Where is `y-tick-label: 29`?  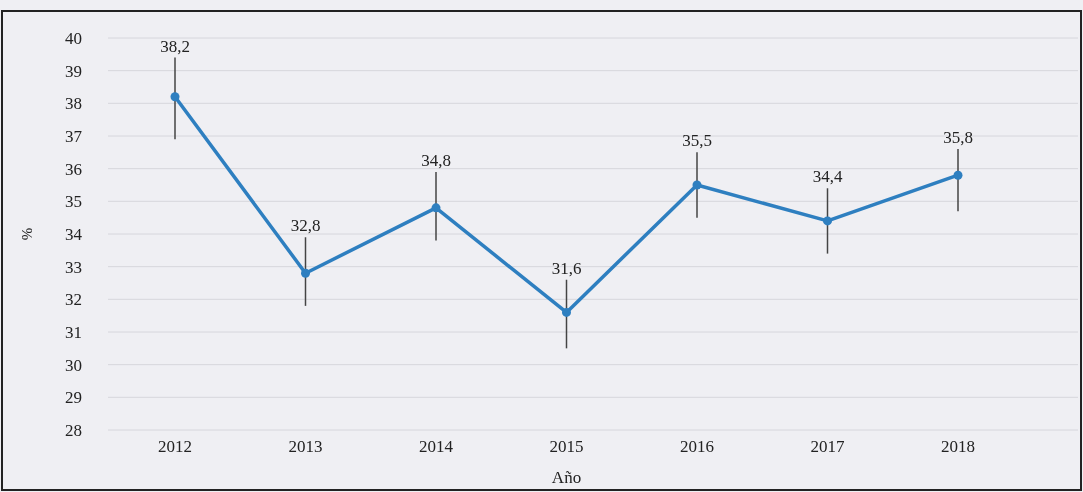 y-tick-label: 29 is located at coordinates (73, 398).